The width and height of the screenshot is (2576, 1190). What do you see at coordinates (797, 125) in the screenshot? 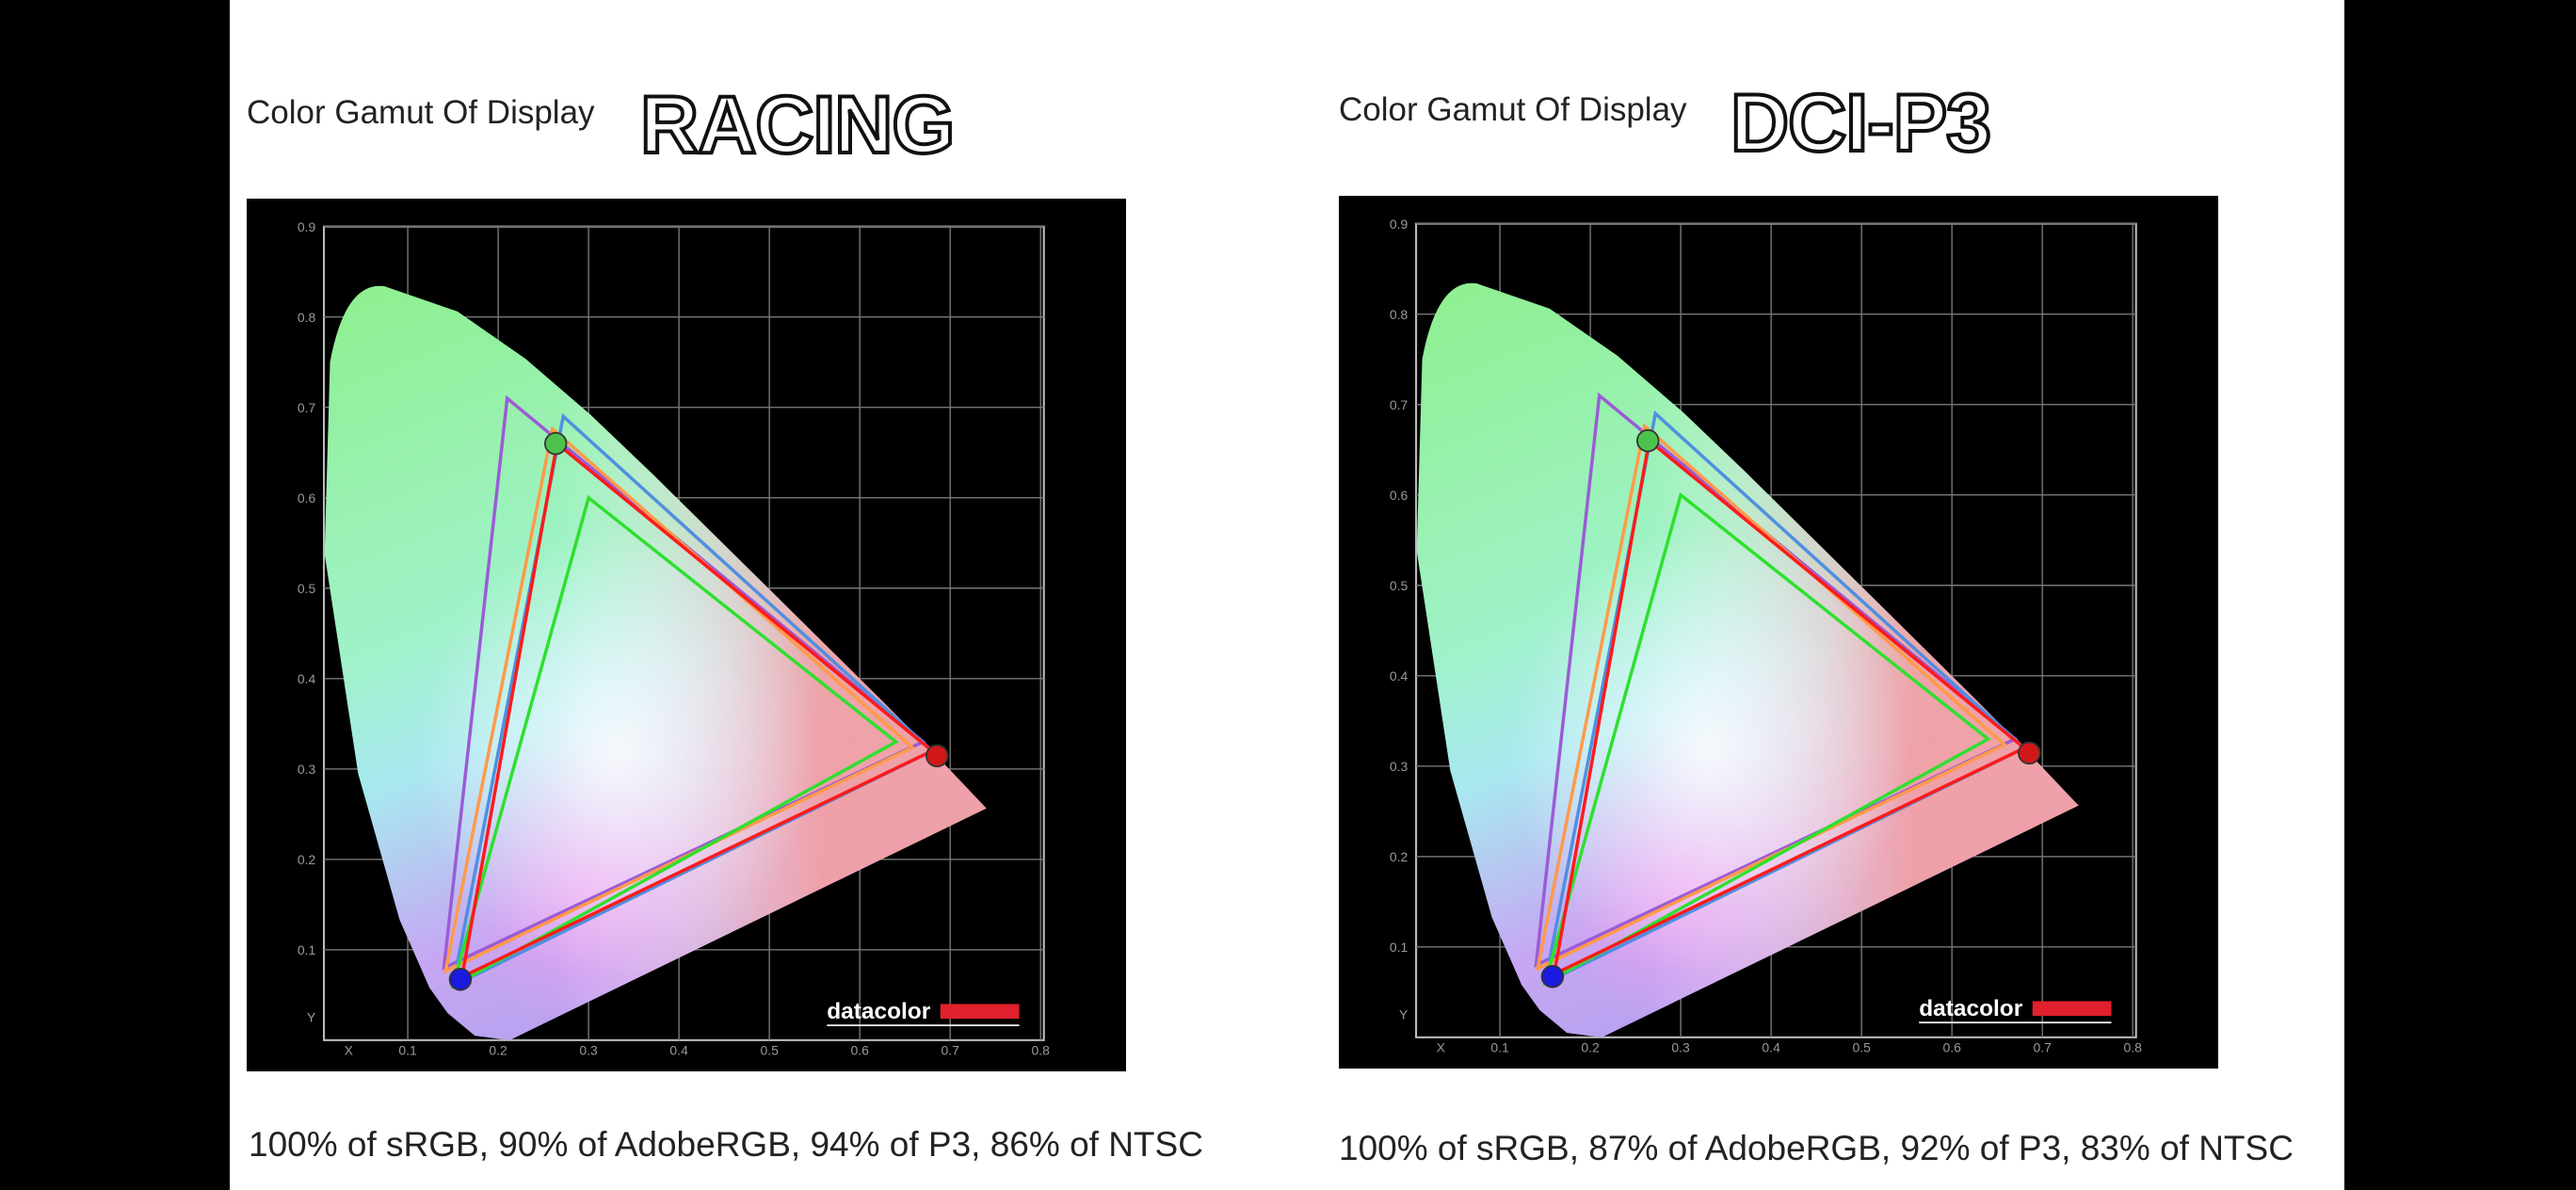
I see `mode-title: RACING` at bounding box center [797, 125].